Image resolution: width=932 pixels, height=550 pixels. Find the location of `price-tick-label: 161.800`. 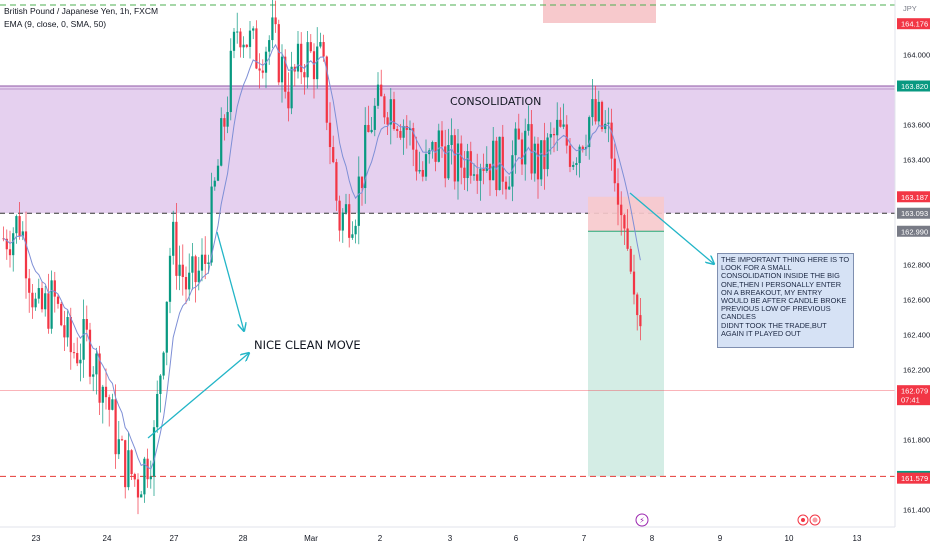

price-tick-label: 161.800 is located at coordinates (916, 440).